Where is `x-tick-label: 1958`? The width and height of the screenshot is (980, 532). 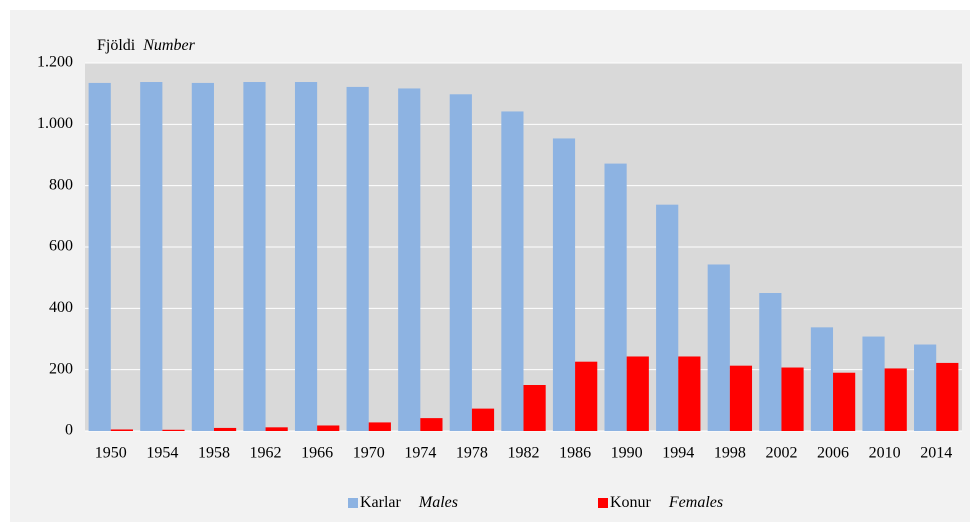
x-tick-label: 1958 is located at coordinates (214, 453).